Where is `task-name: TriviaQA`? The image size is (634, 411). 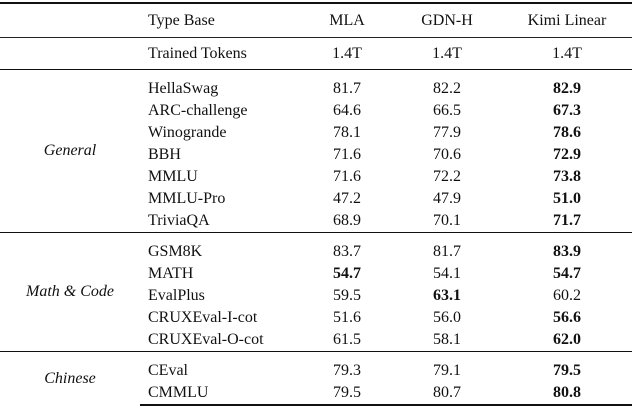
task-name: TriviaQA is located at coordinates (179, 220).